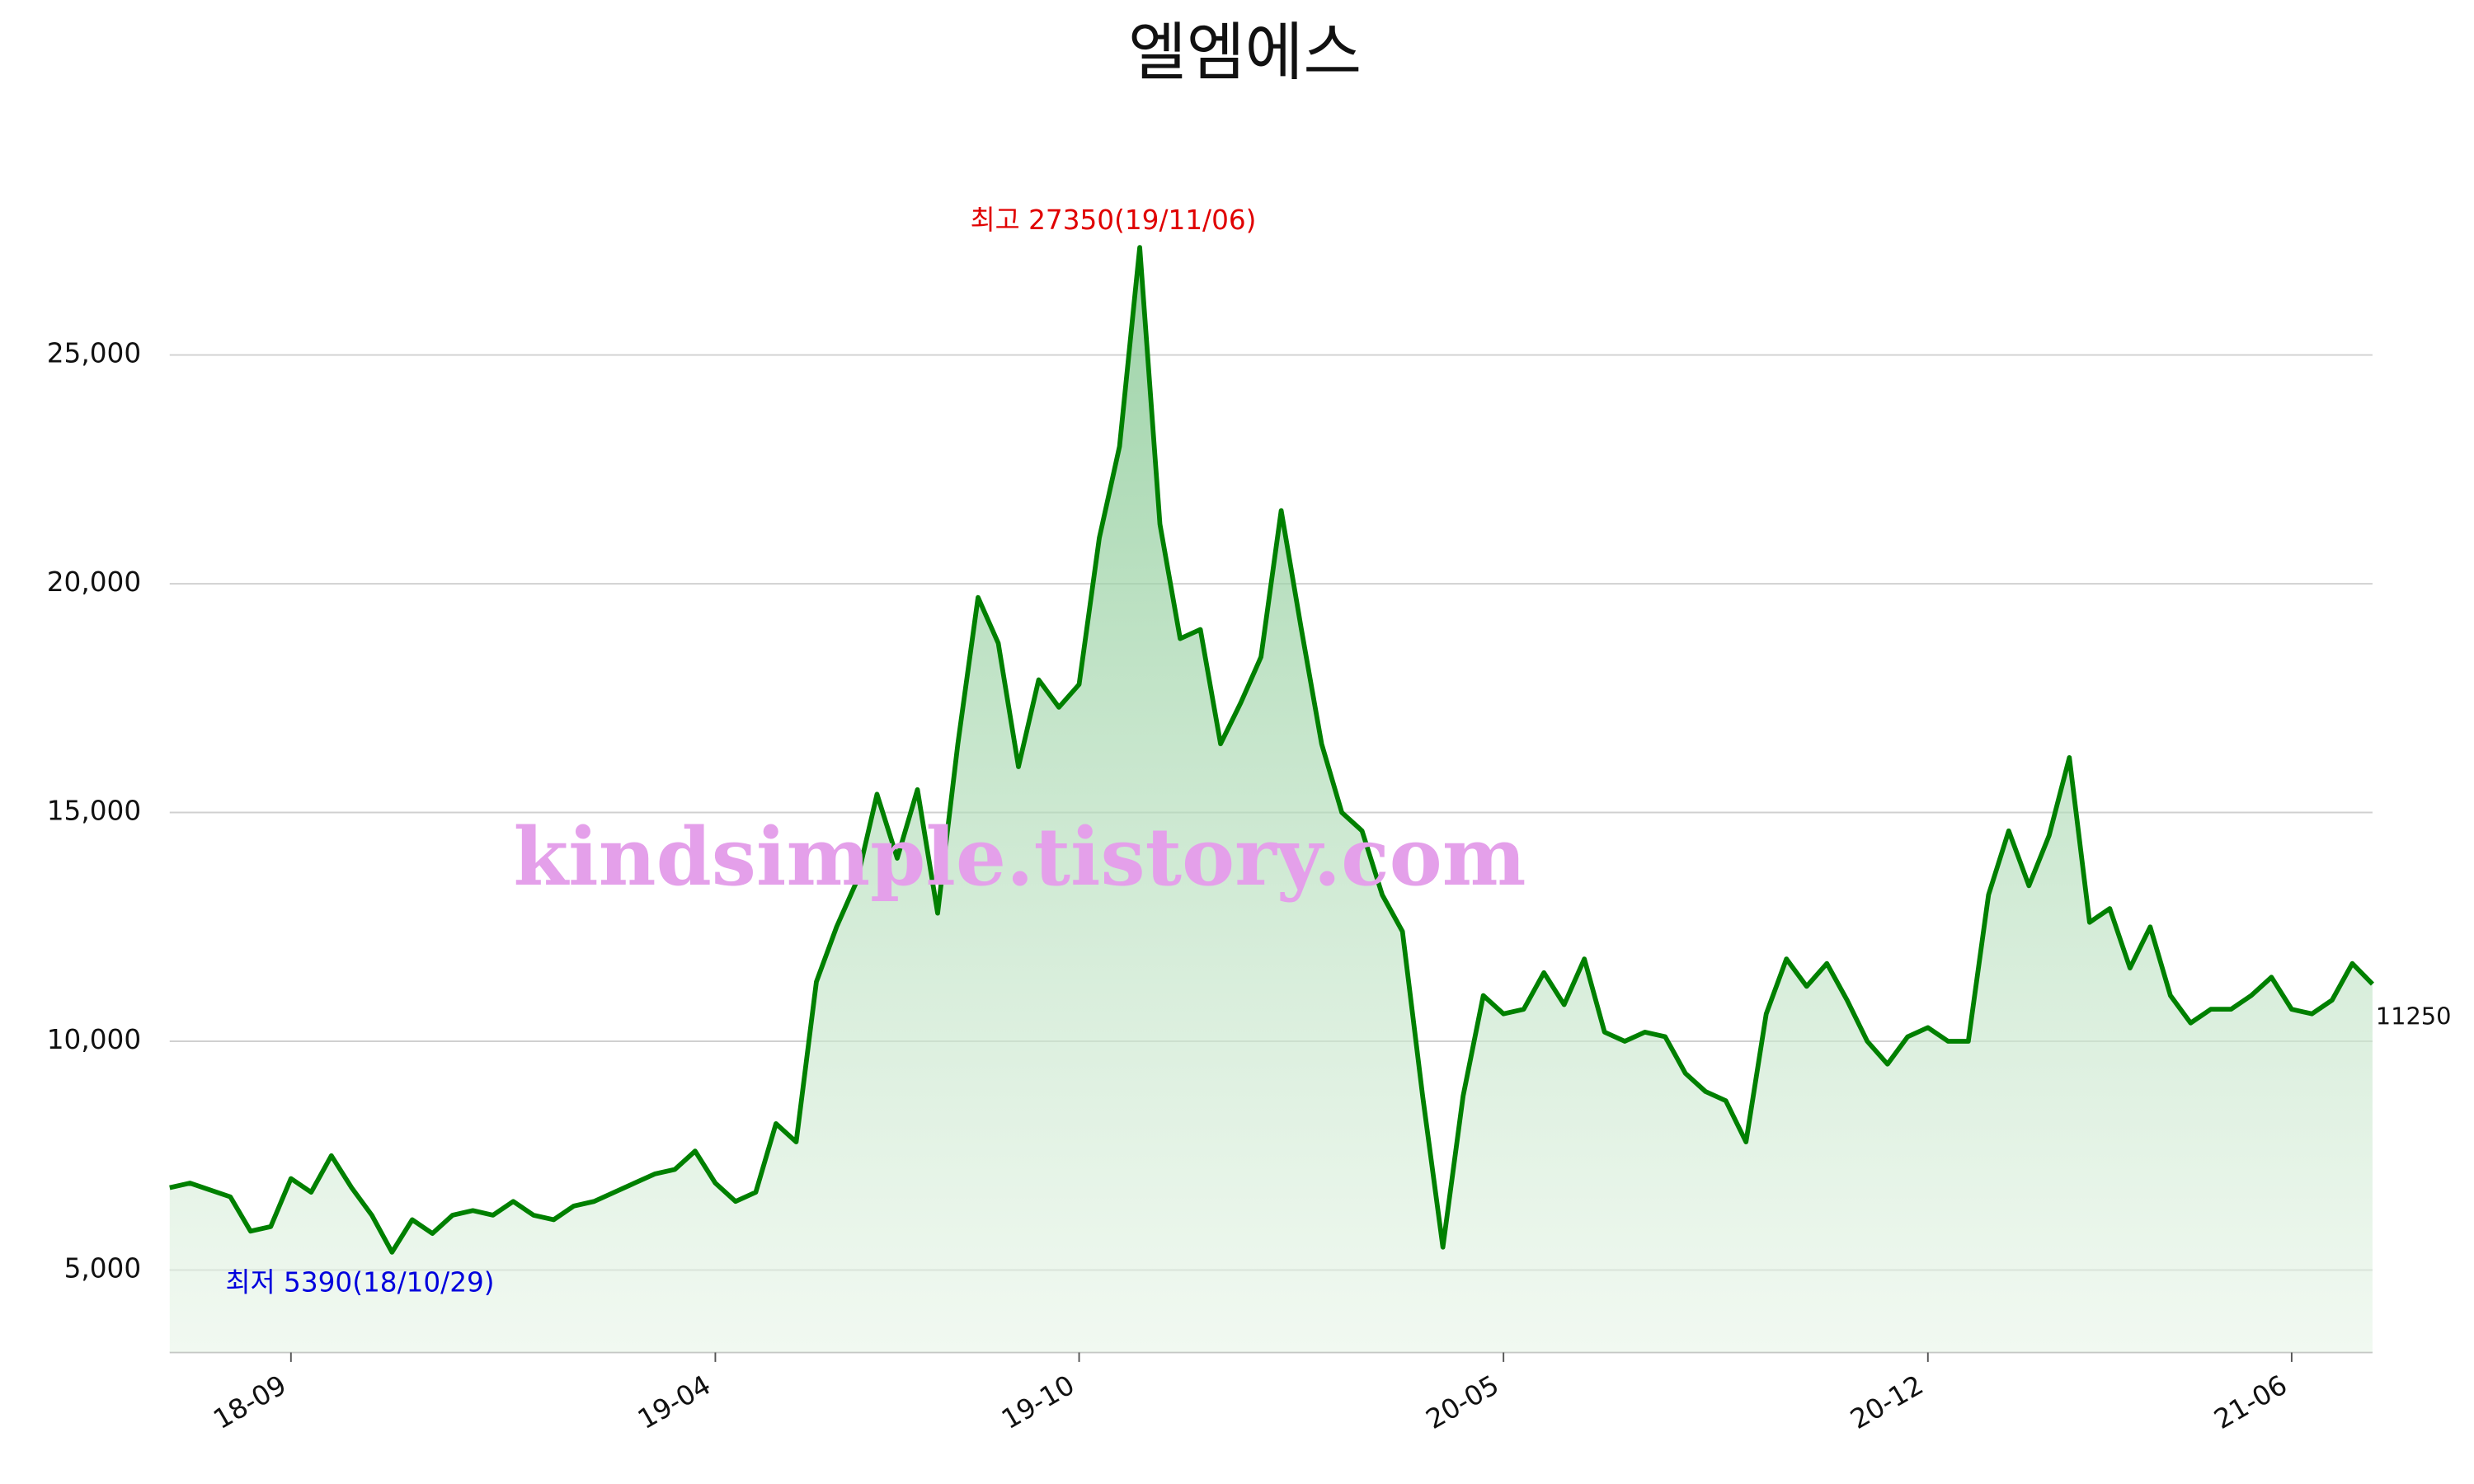  What do you see at coordinates (249, 1402) in the screenshot?
I see `x-tick-label: 18-09` at bounding box center [249, 1402].